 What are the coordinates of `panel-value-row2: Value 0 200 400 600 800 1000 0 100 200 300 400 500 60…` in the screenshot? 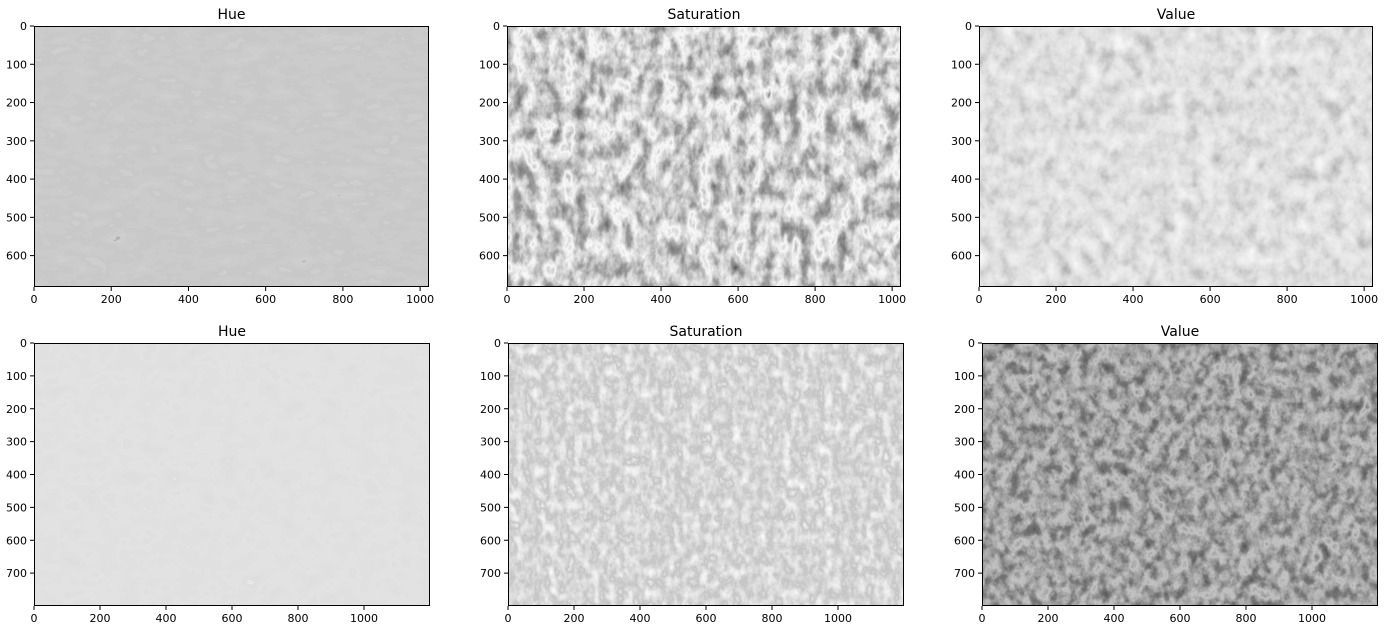 It's located at (1166, 474).